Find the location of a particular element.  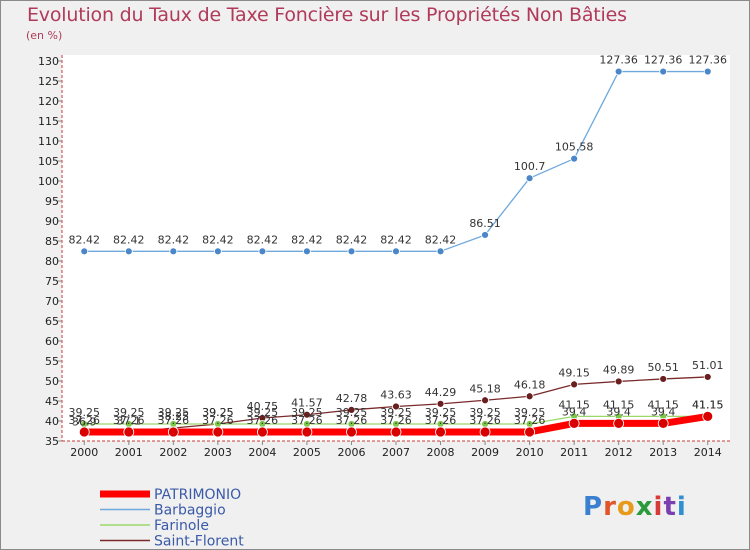

data-label-saint-florent: 36.9 is located at coordinates (84, 421).